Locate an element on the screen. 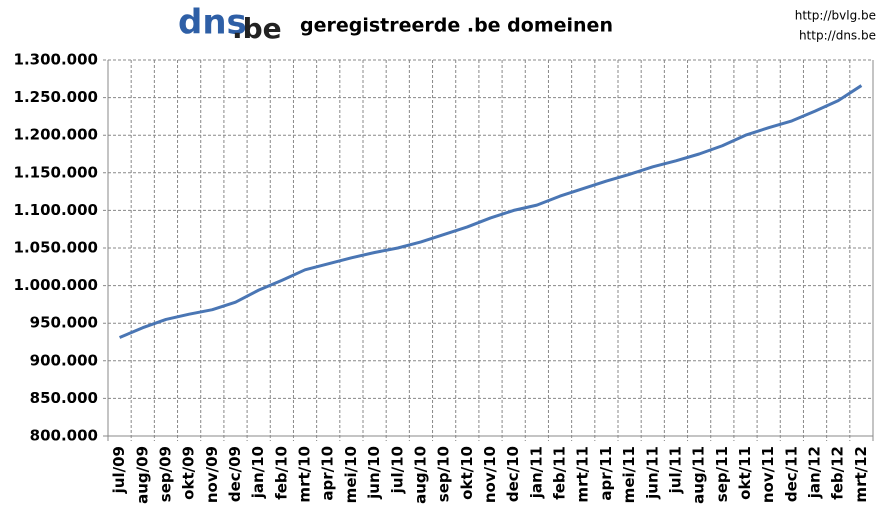 Image resolution: width=888 pixels, height=525 pixels. x-tick-label: jul/11 is located at coordinates (675, 470).